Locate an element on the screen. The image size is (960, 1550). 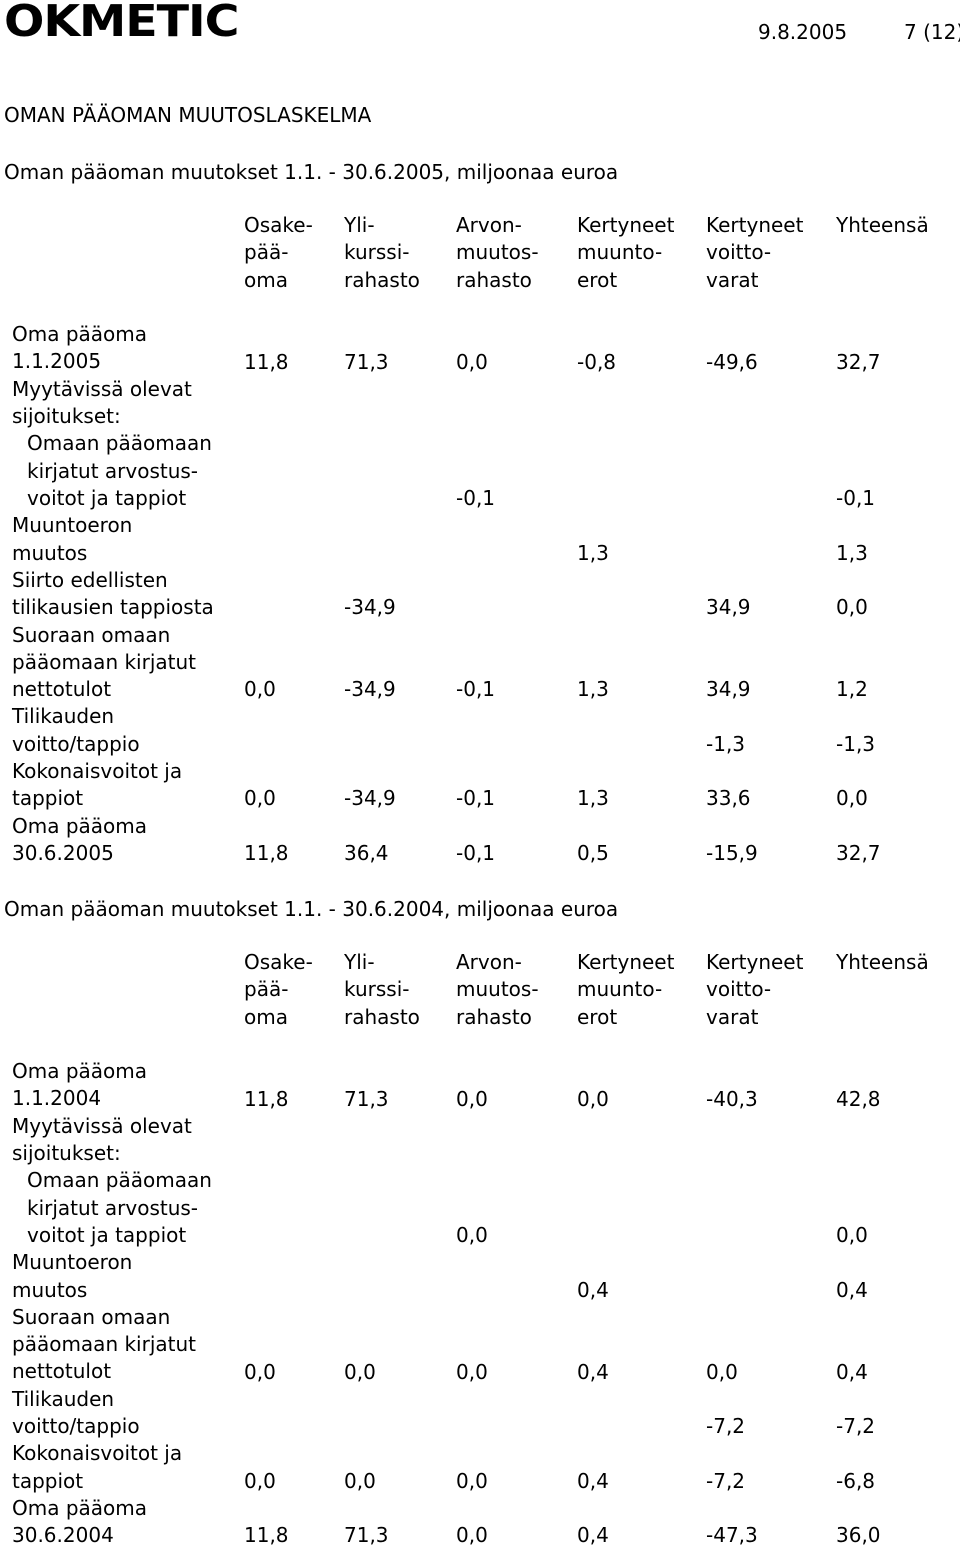
column-header: Osake-pää-oma is located at coordinates (278, 253).